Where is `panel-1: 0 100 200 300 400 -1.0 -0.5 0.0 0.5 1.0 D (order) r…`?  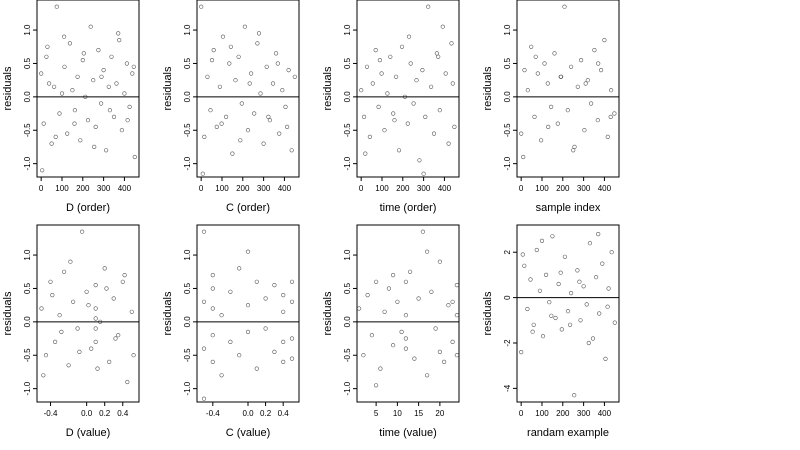
panel-1: 0 100 200 300 400 -1.0 -0.5 0.0 0.5 1.0 D (order) r… is located at coordinates (71, 107).